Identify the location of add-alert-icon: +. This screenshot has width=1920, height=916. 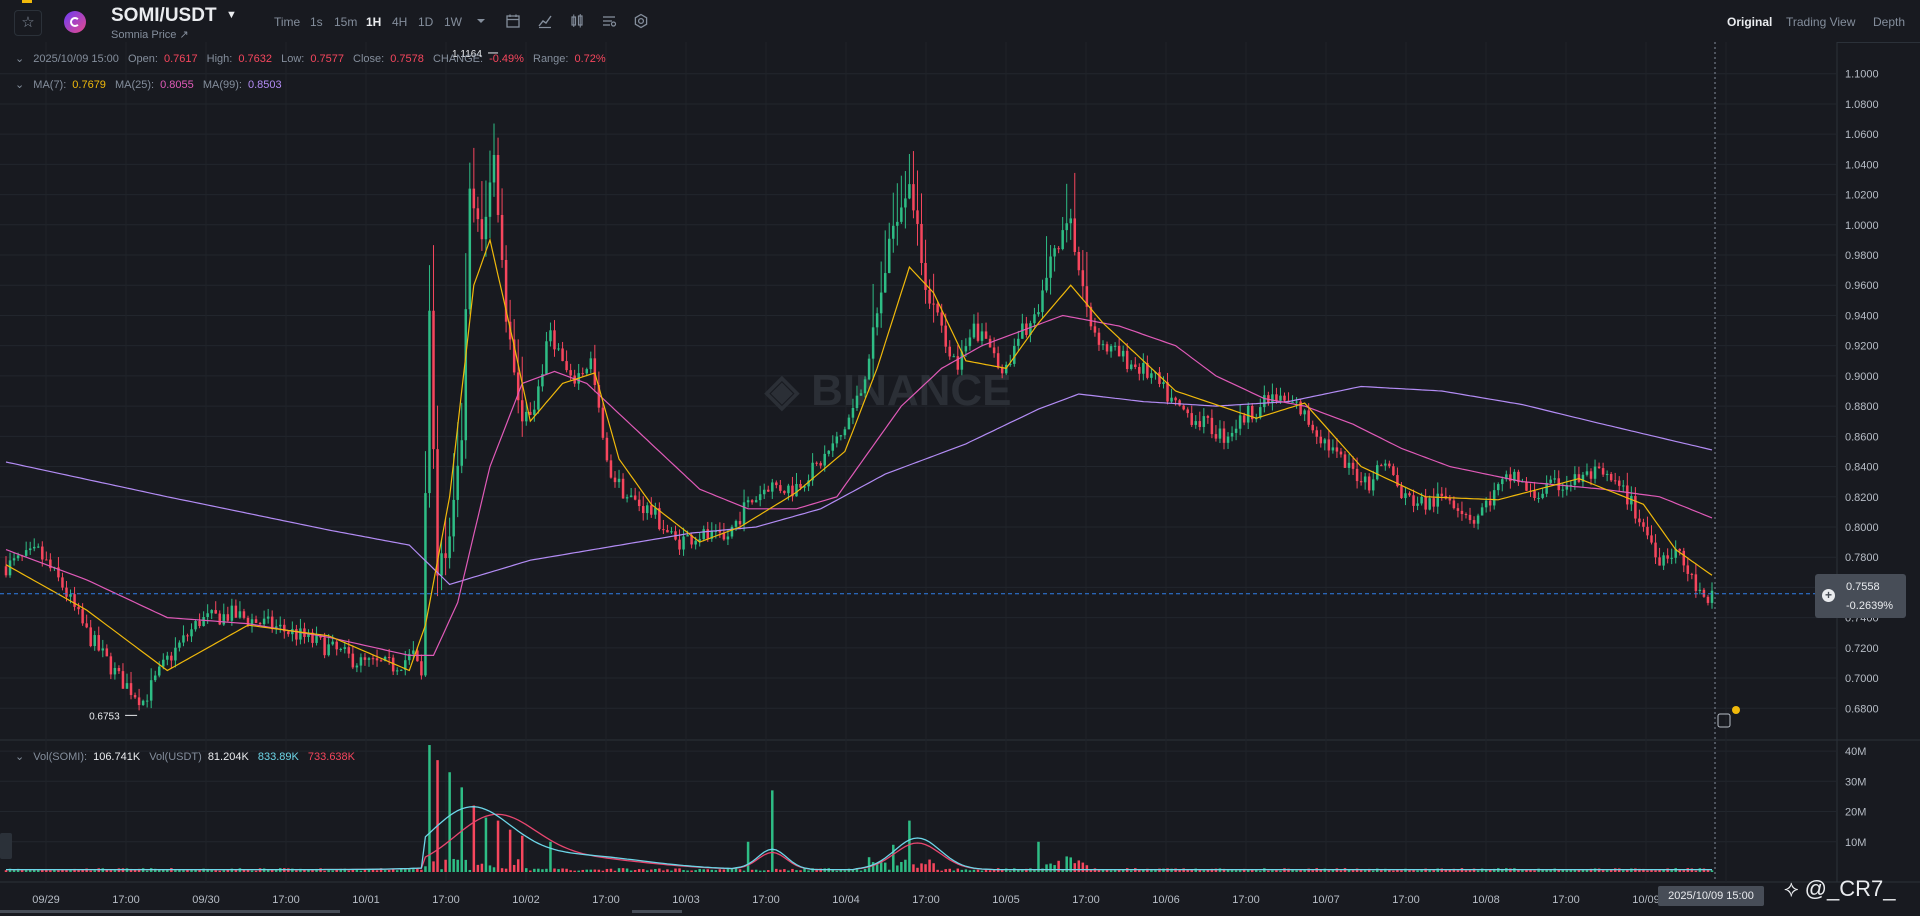
(1828, 595).